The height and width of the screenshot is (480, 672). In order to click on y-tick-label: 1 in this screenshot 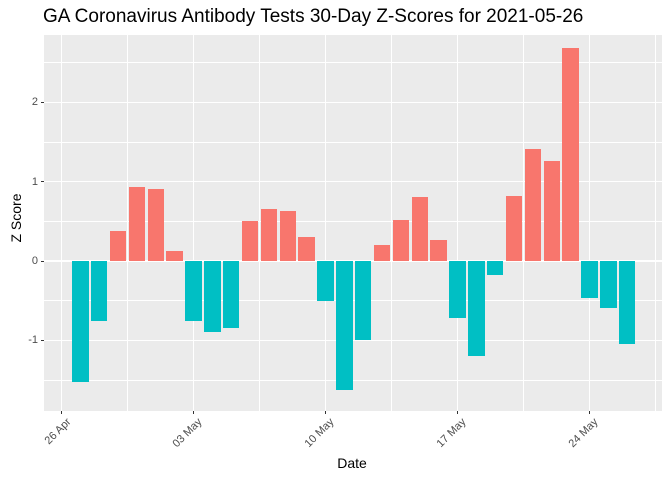, I will do `click(34, 181)`.